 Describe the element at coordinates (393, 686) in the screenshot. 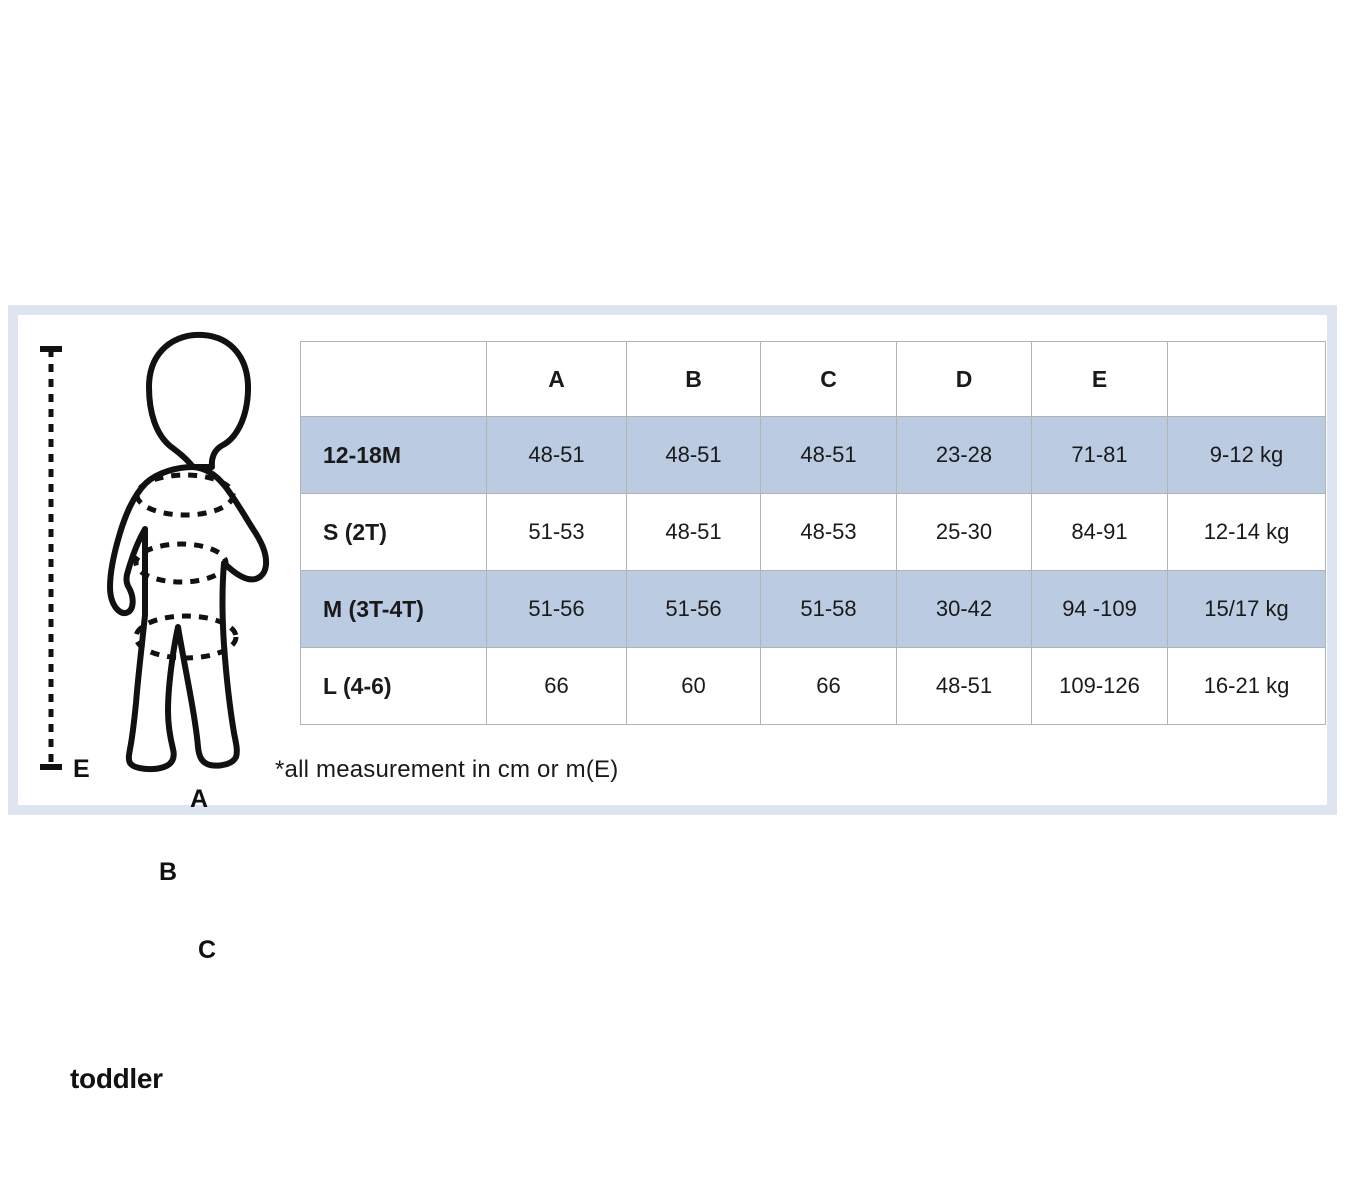

I see `row-size-label: L (4-6)` at that location.